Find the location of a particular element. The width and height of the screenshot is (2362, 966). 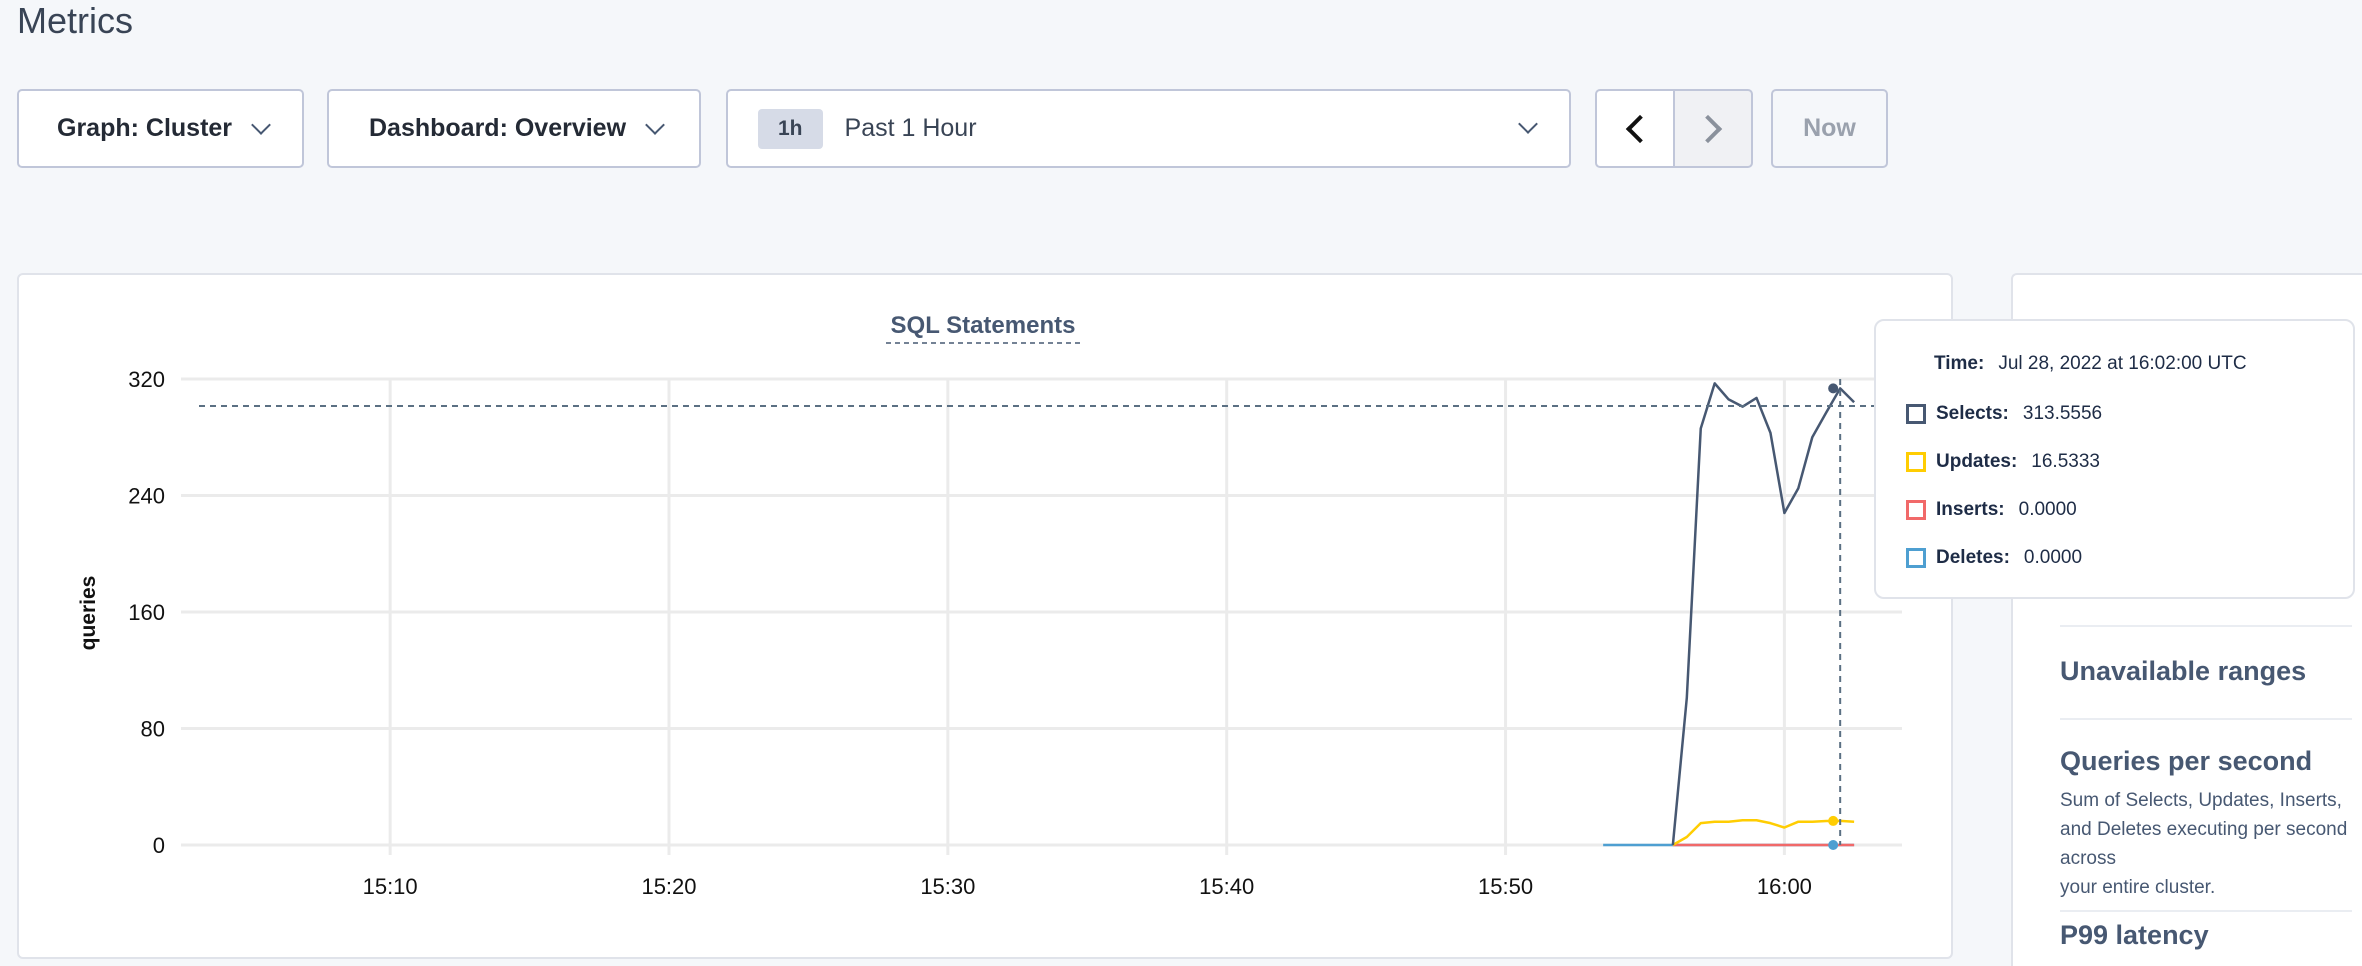

chart-title: SQL Statements is located at coordinates (983, 325).